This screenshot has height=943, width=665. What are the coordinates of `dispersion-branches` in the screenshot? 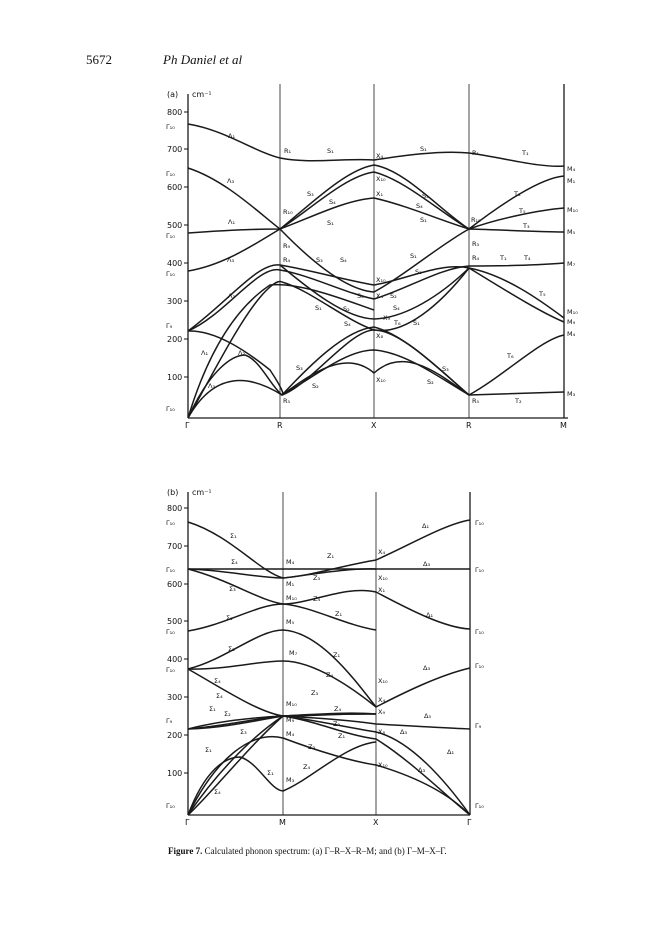 It's located at (329, 667).